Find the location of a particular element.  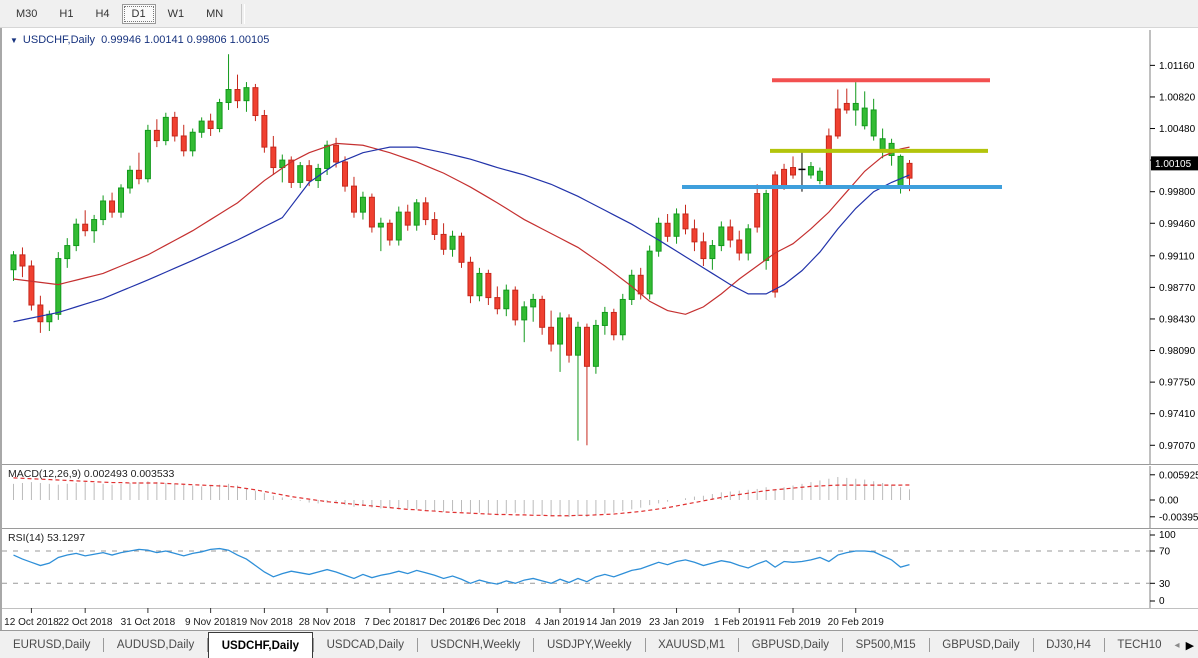

rsi-axis-label: 0 is located at coordinates (1162, 601).